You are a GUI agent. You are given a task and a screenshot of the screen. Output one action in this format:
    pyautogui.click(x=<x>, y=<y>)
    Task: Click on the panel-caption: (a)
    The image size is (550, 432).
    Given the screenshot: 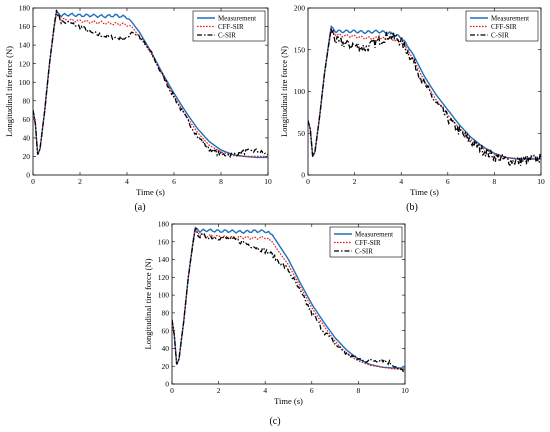 What is the action you would take?
    pyautogui.click(x=139, y=207)
    